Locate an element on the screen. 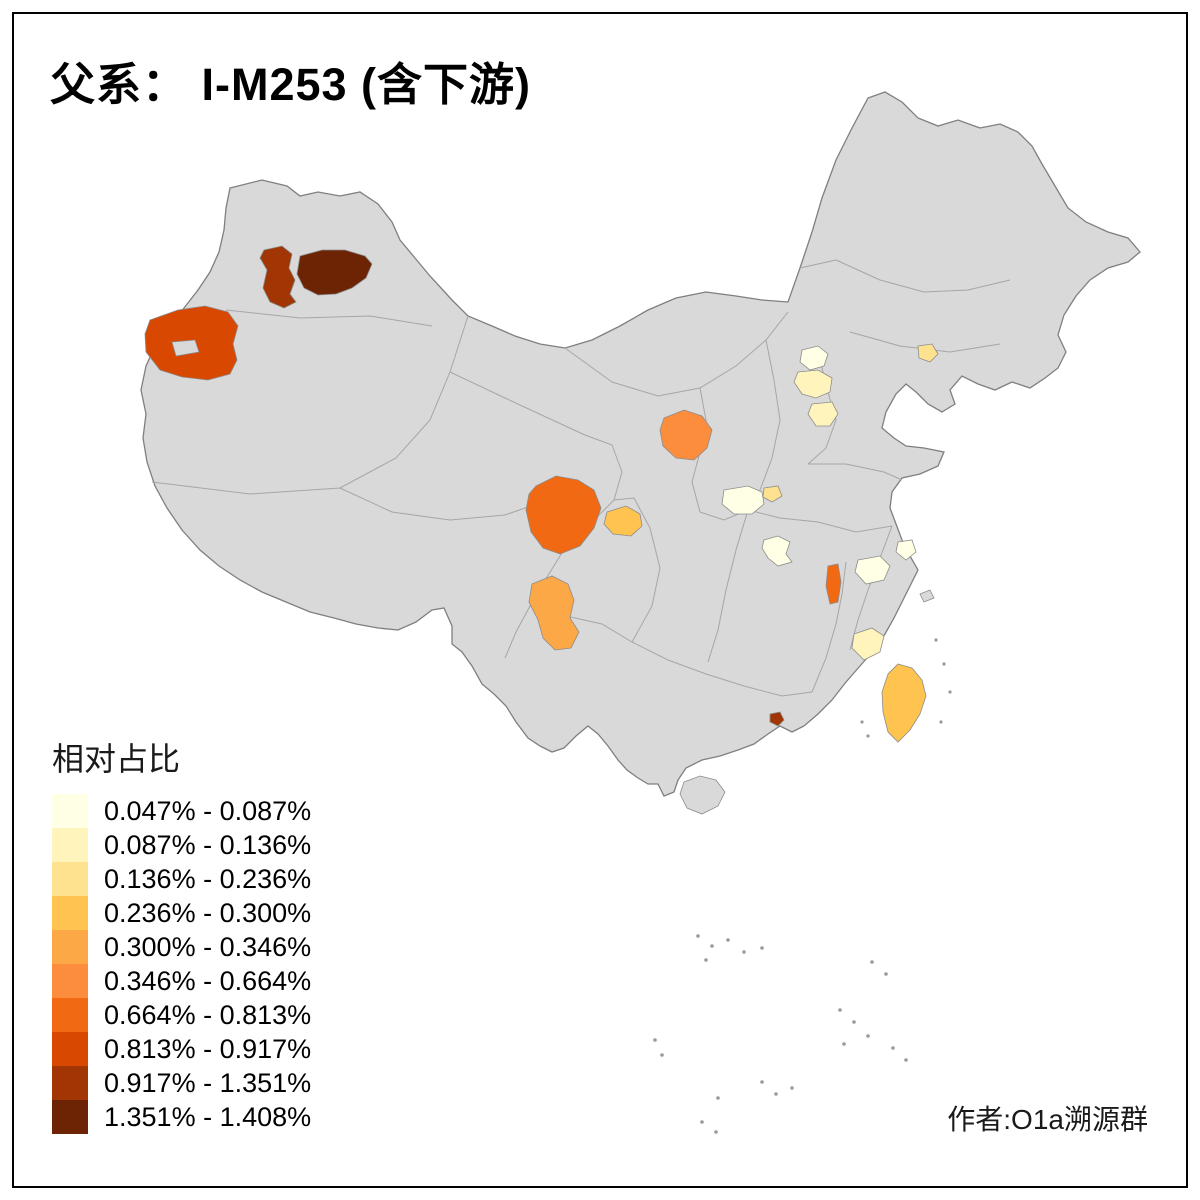 The width and height of the screenshot is (1200, 1200). region-central-sichuan is located at coordinates (623, 521).